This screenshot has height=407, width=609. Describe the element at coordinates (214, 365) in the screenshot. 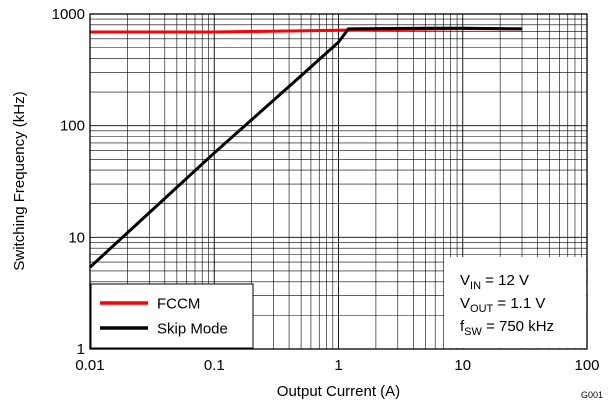

I see `x-tick-label: 0.1` at that location.